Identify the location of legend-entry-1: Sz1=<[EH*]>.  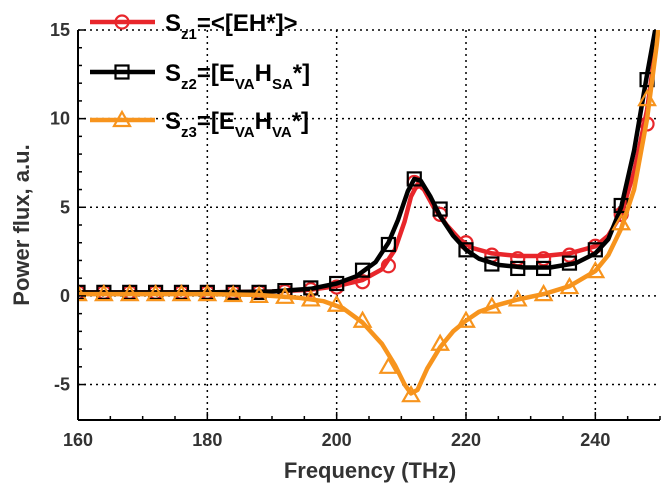
(194, 26).